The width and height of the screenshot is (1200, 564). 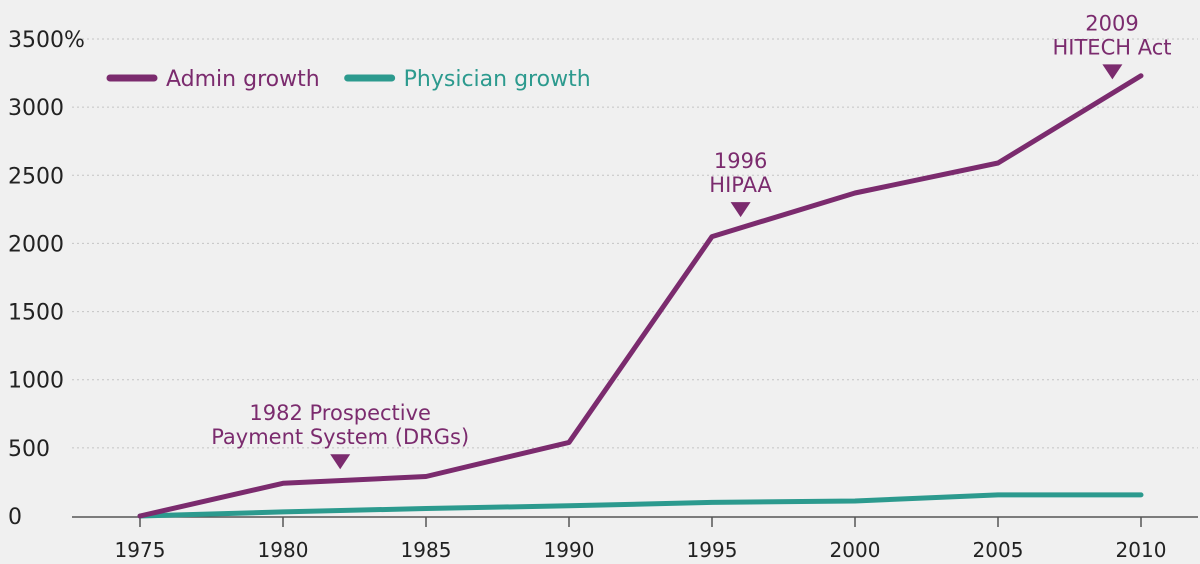 What do you see at coordinates (426, 550) in the screenshot?
I see `x-tick-label: 1985` at bounding box center [426, 550].